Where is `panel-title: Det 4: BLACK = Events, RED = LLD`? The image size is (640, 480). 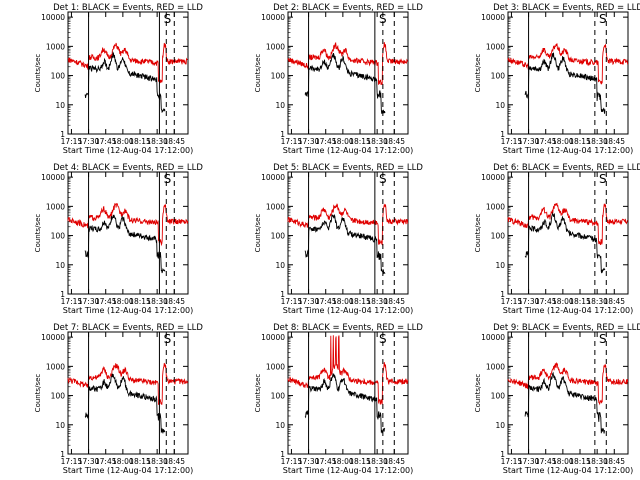
panel-title: Det 4: BLACK = Events, RED = LLD is located at coordinates (128, 168).